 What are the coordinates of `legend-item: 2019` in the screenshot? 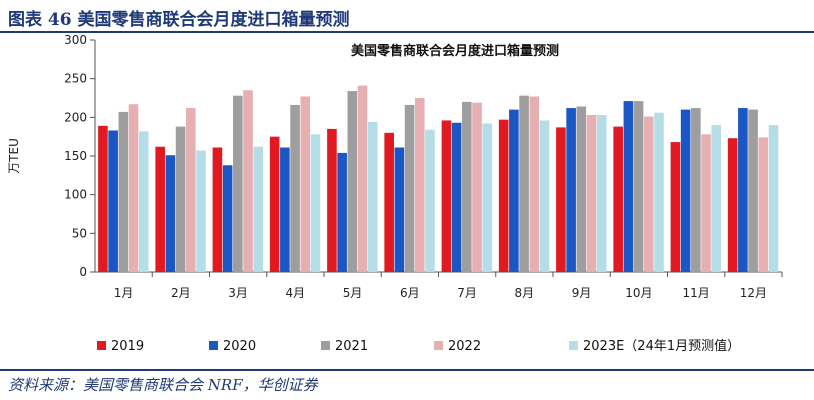 It's located at (120, 346).